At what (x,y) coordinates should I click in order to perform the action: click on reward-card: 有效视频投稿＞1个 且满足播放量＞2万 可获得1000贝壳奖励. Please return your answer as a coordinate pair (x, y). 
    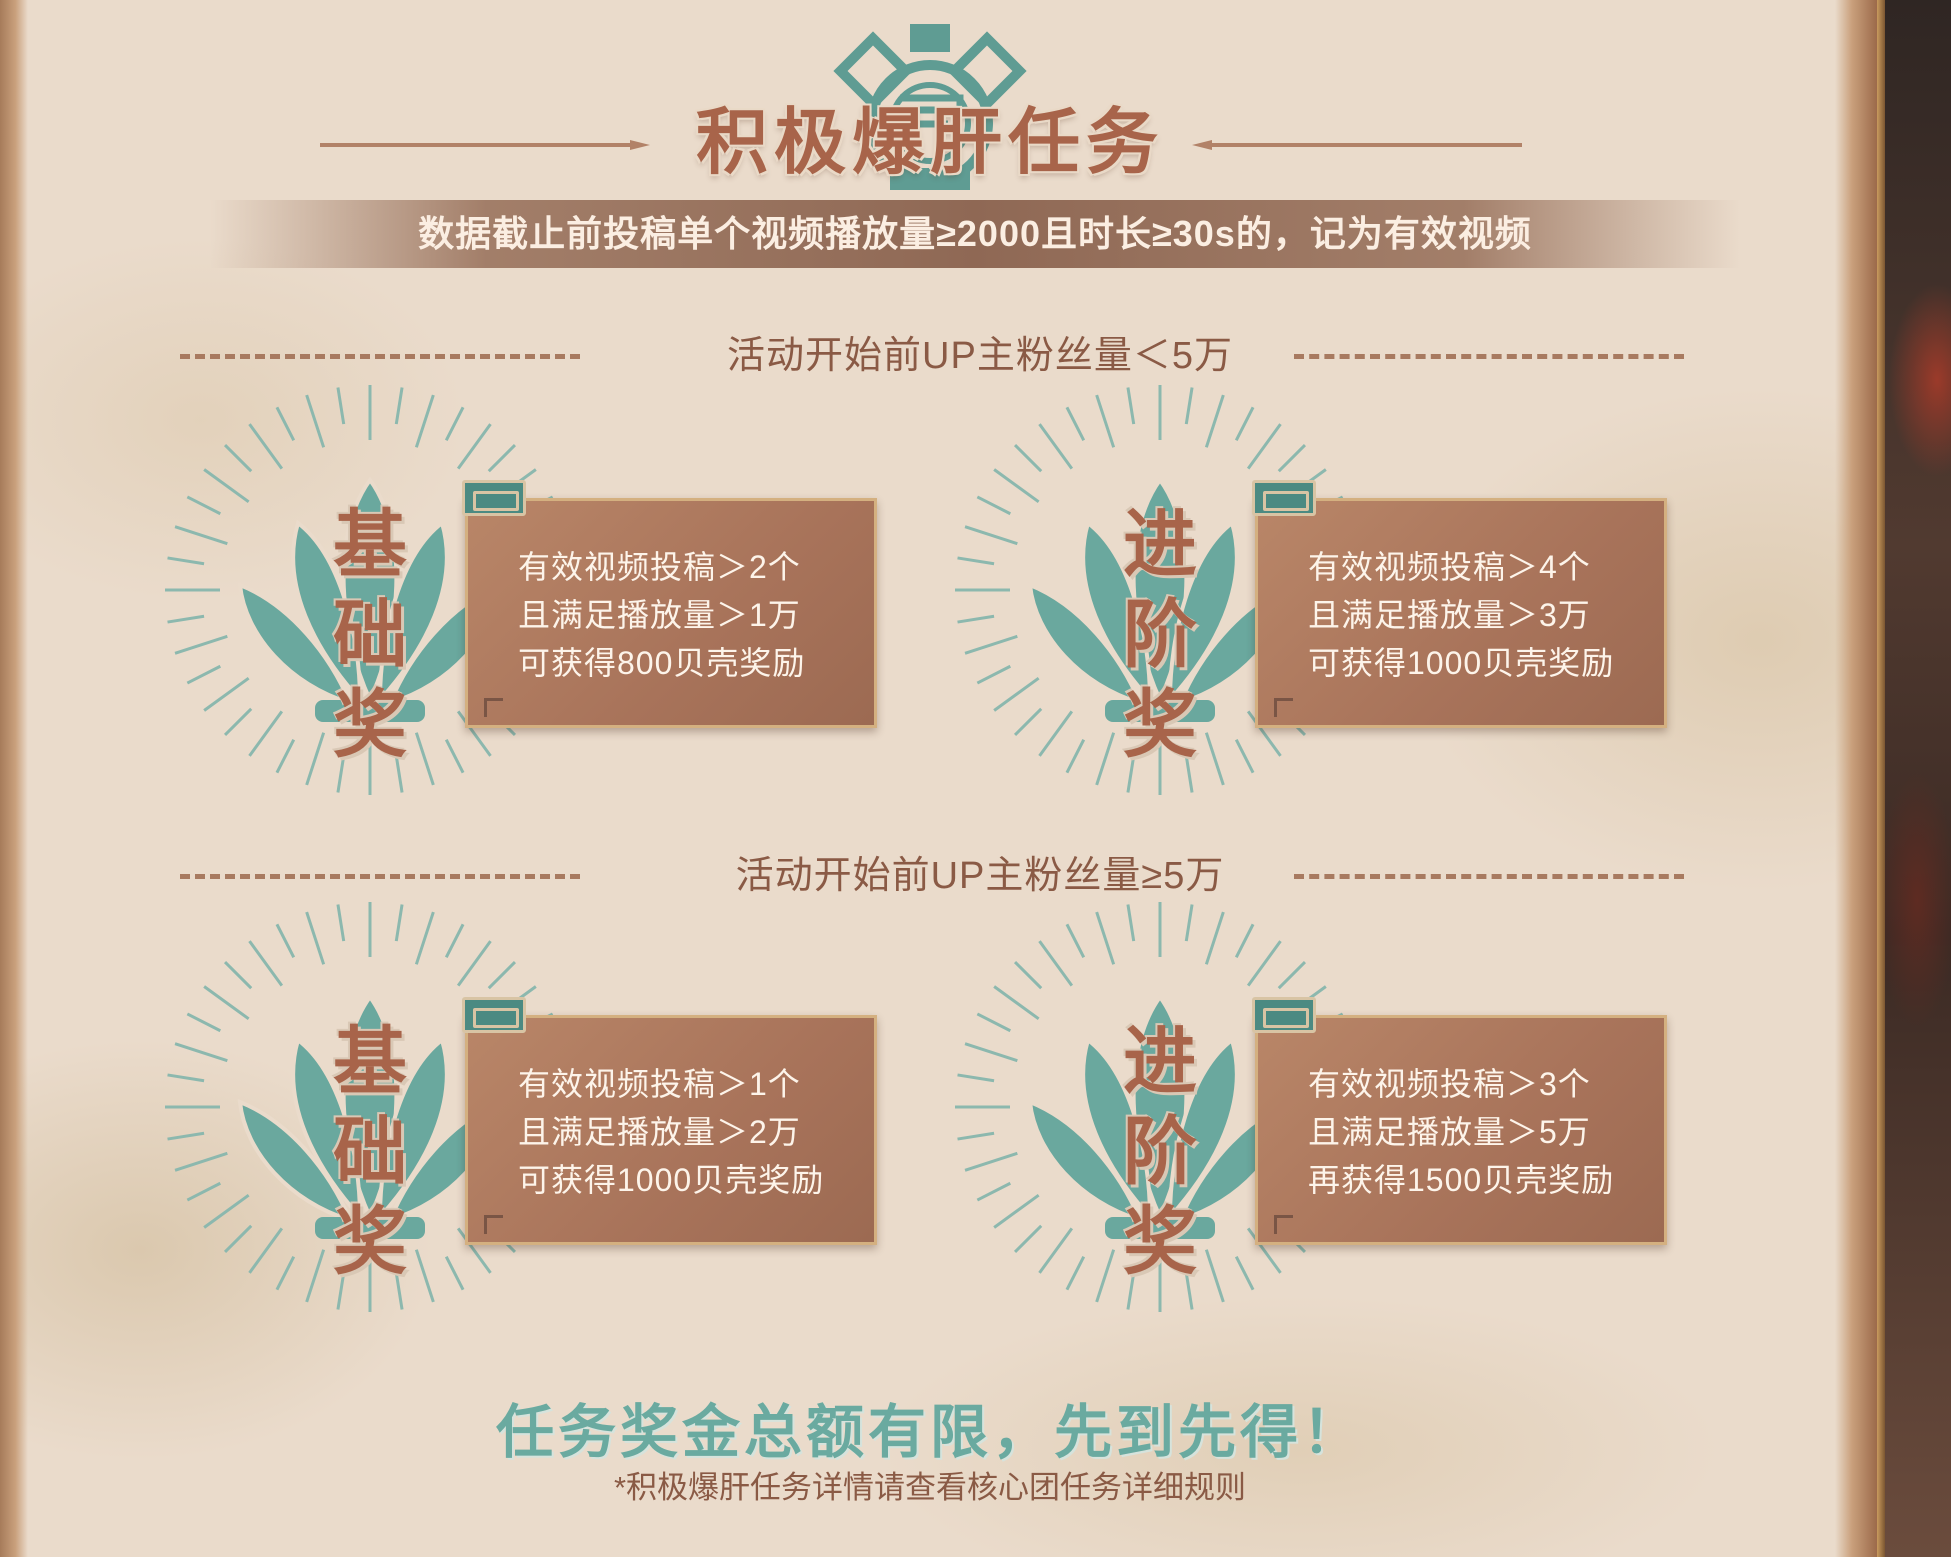
    Looking at the image, I should click on (671, 1130).